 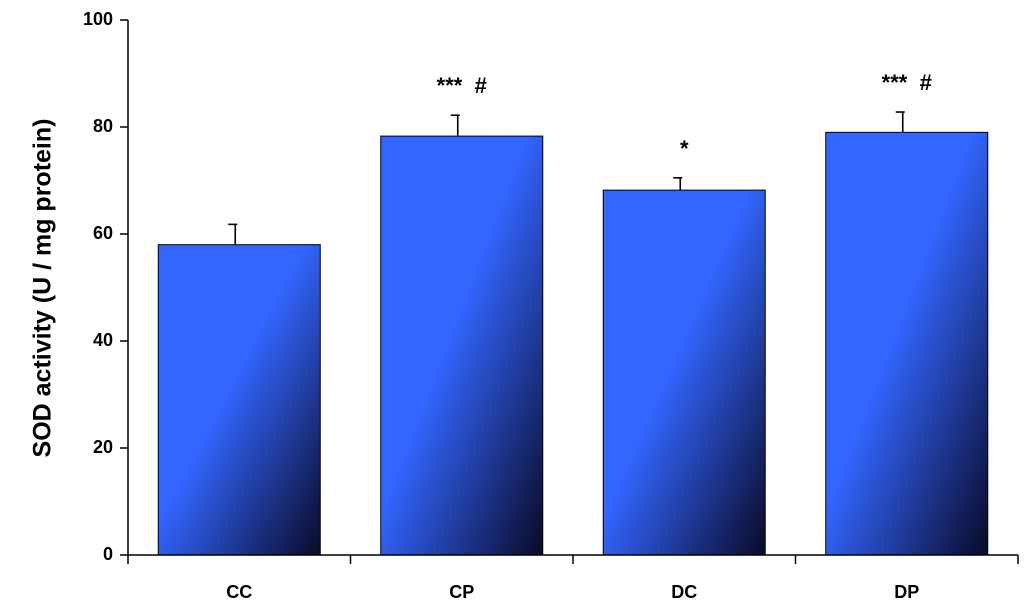 I want to click on y-tick-label-0: 0, so click(x=108, y=554).